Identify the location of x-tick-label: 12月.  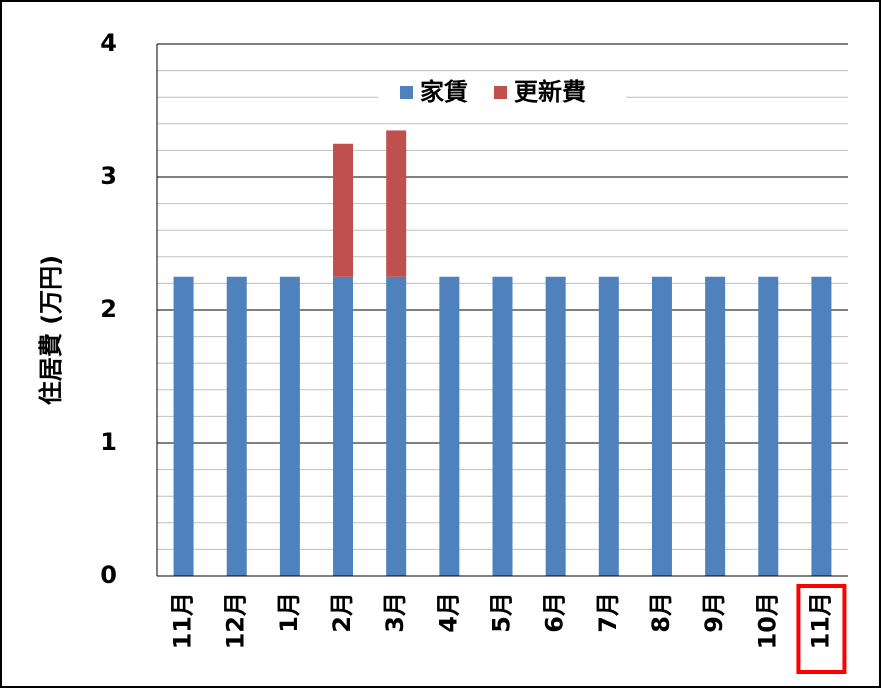
(236, 620).